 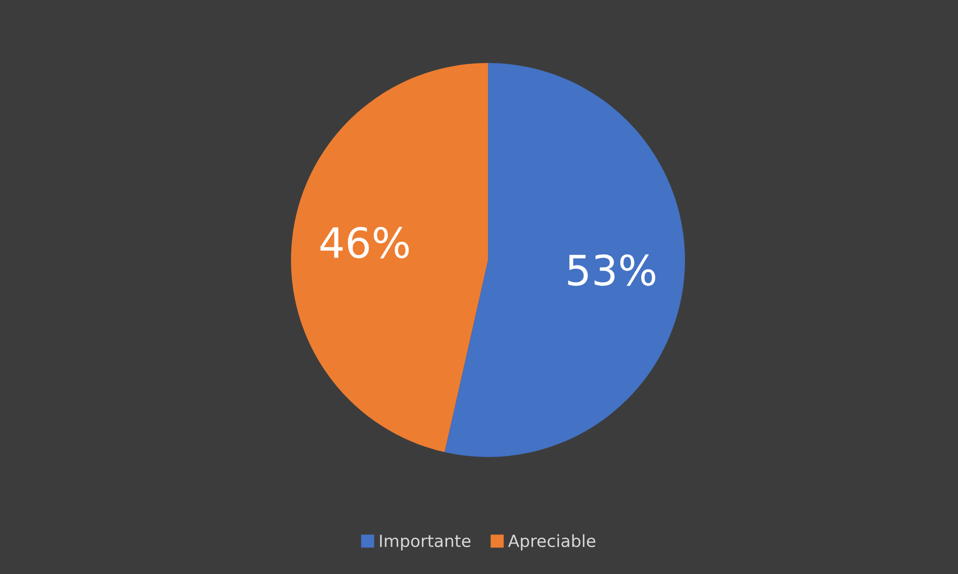 What do you see at coordinates (552, 542) in the screenshot?
I see `legend-label: Apreciable` at bounding box center [552, 542].